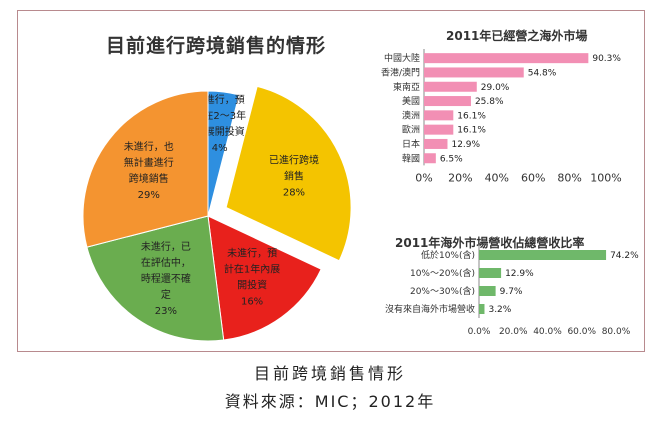  Describe the element at coordinates (489, 102) in the screenshot. I see `value-label: 25.8%` at that location.